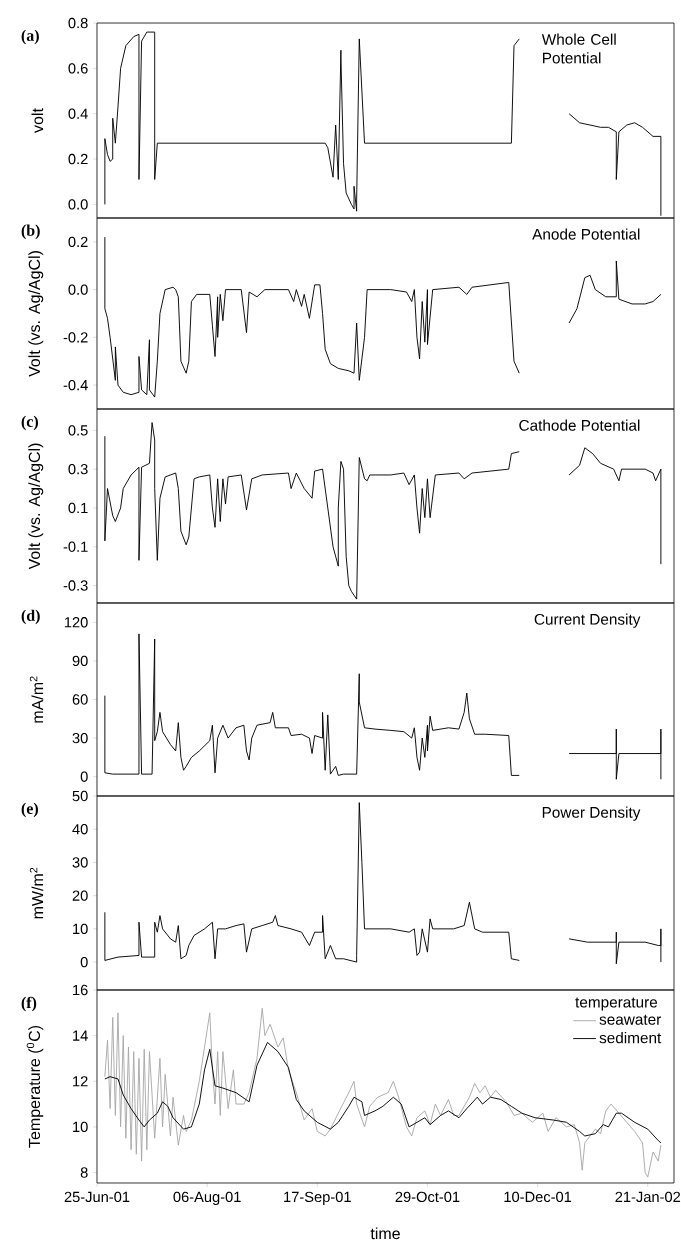 This screenshot has width=681, height=1254. I want to click on y-tick-label: 14, so click(80, 1035).